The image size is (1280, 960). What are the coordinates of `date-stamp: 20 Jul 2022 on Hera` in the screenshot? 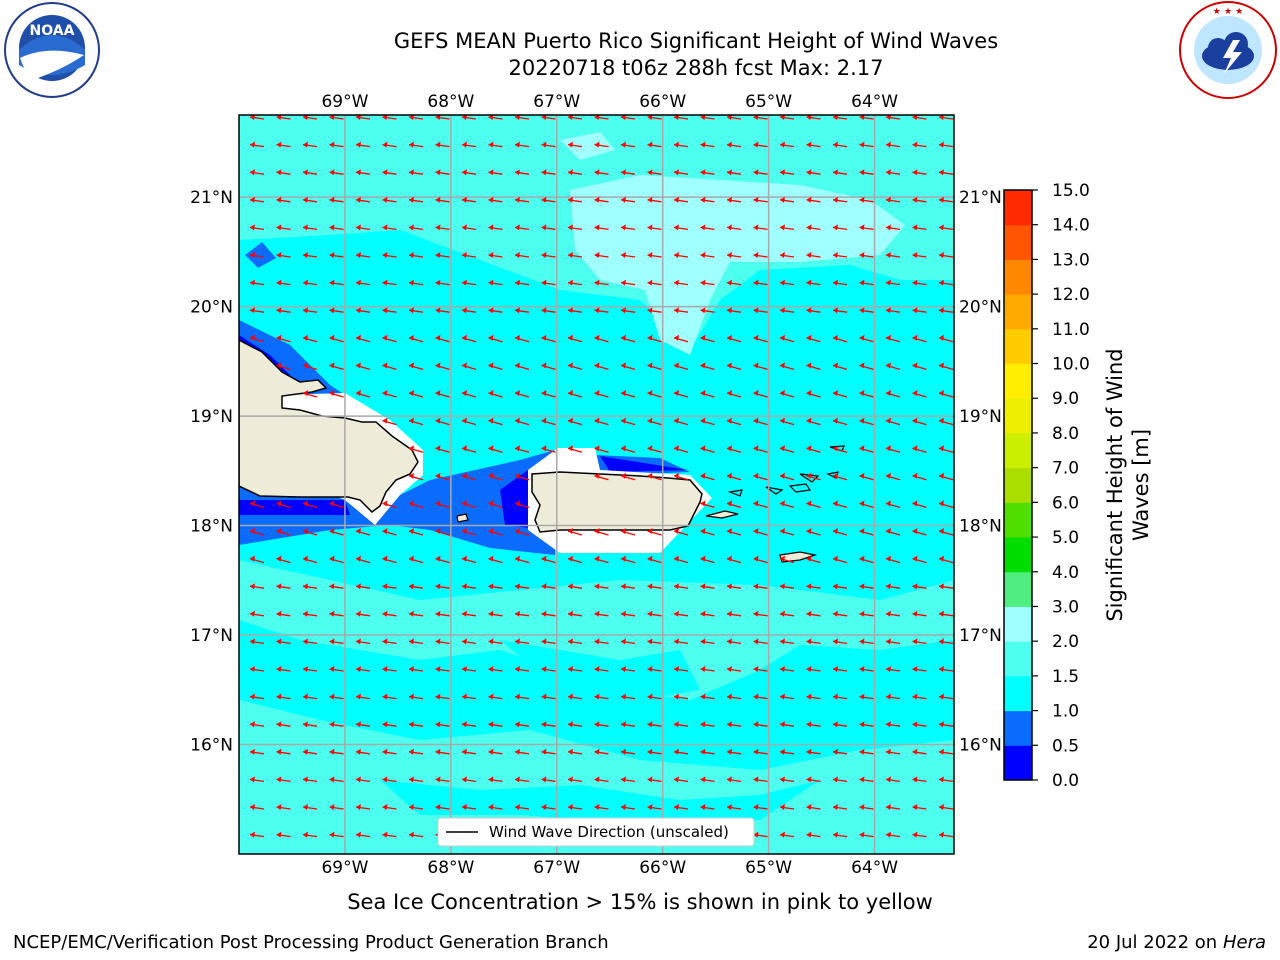 It's located at (1176, 942).